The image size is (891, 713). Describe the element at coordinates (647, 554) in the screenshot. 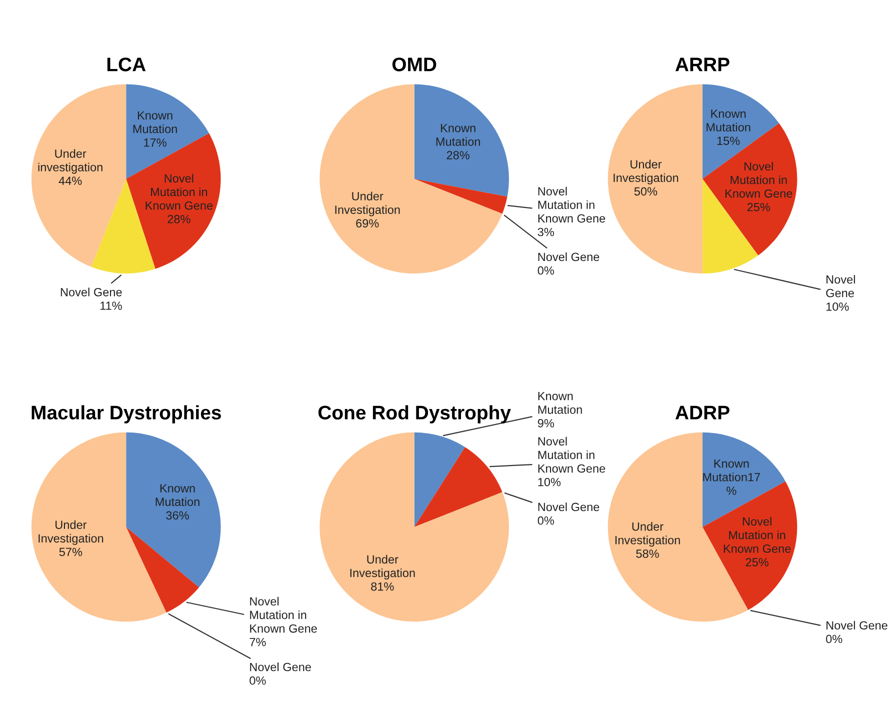

I see `data-label: 58%` at that location.